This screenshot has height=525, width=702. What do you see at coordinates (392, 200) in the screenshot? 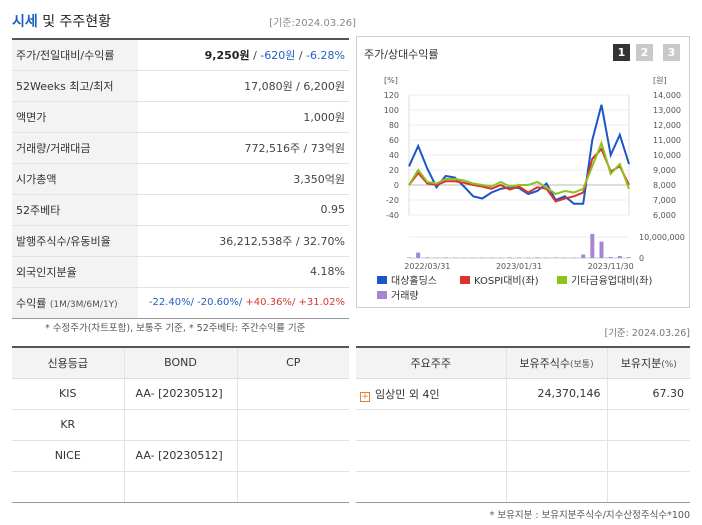
I see `y-left-tick-label: -20` at bounding box center [392, 200].